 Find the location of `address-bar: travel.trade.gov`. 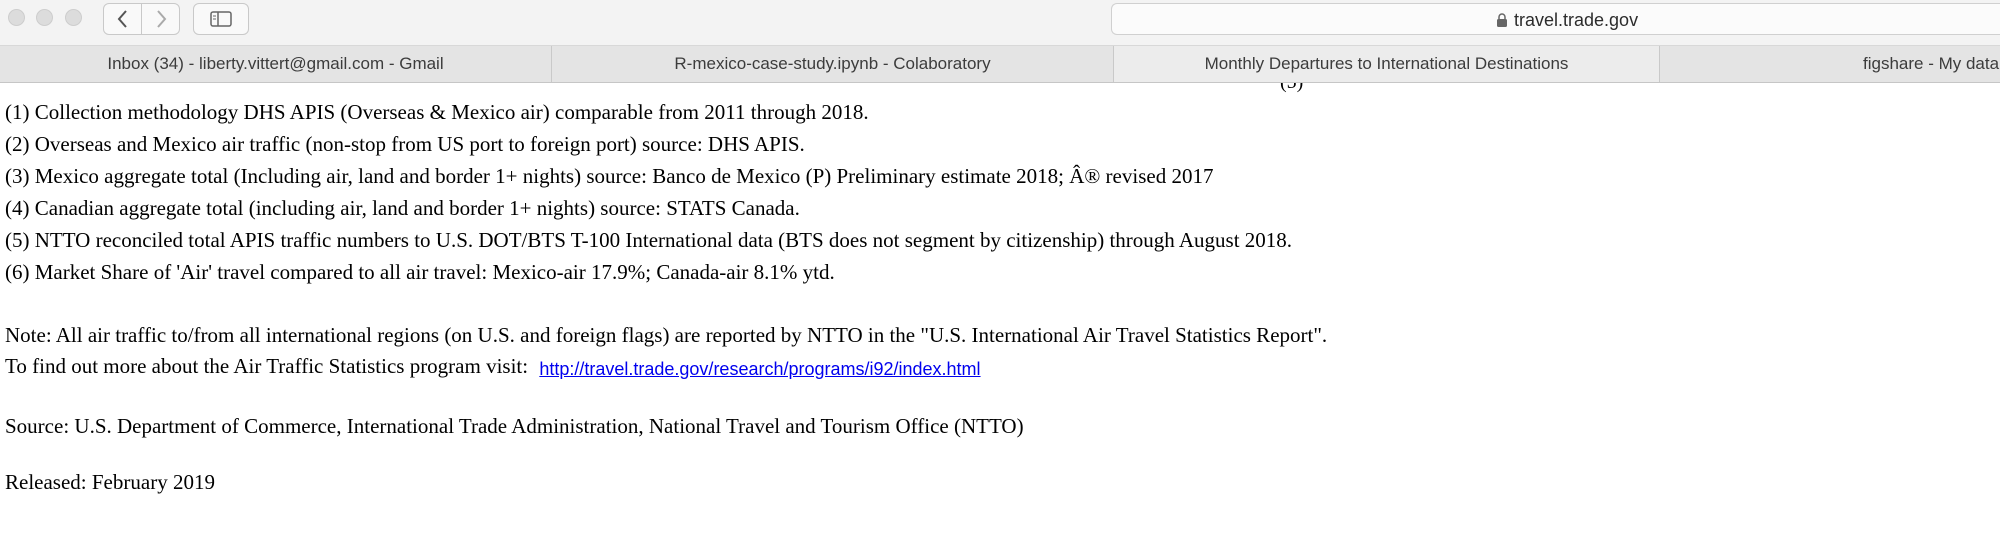

address-bar: travel.trade.gov is located at coordinates (1555, 19).